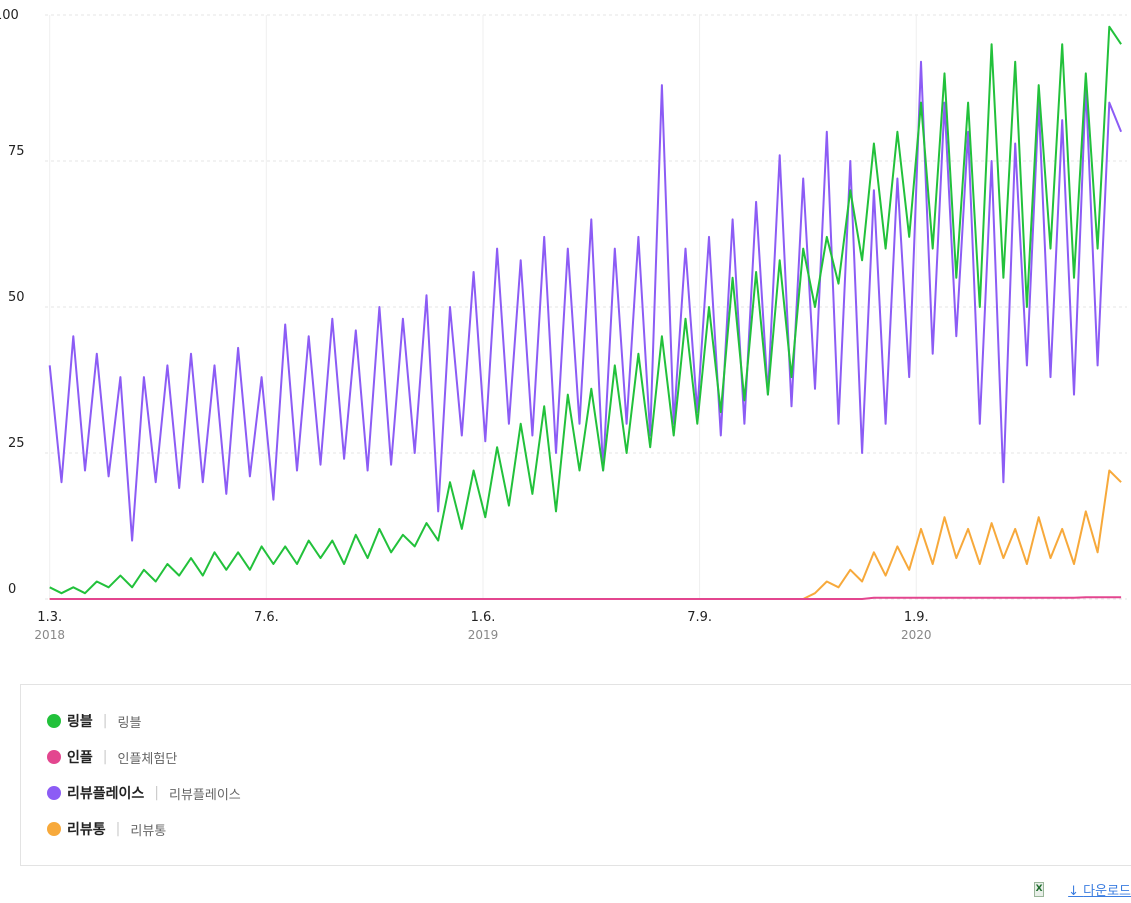  What do you see at coordinates (112, 757) in the screenshot?
I see `legend-item: 인플 | 인플체험단` at bounding box center [112, 757].